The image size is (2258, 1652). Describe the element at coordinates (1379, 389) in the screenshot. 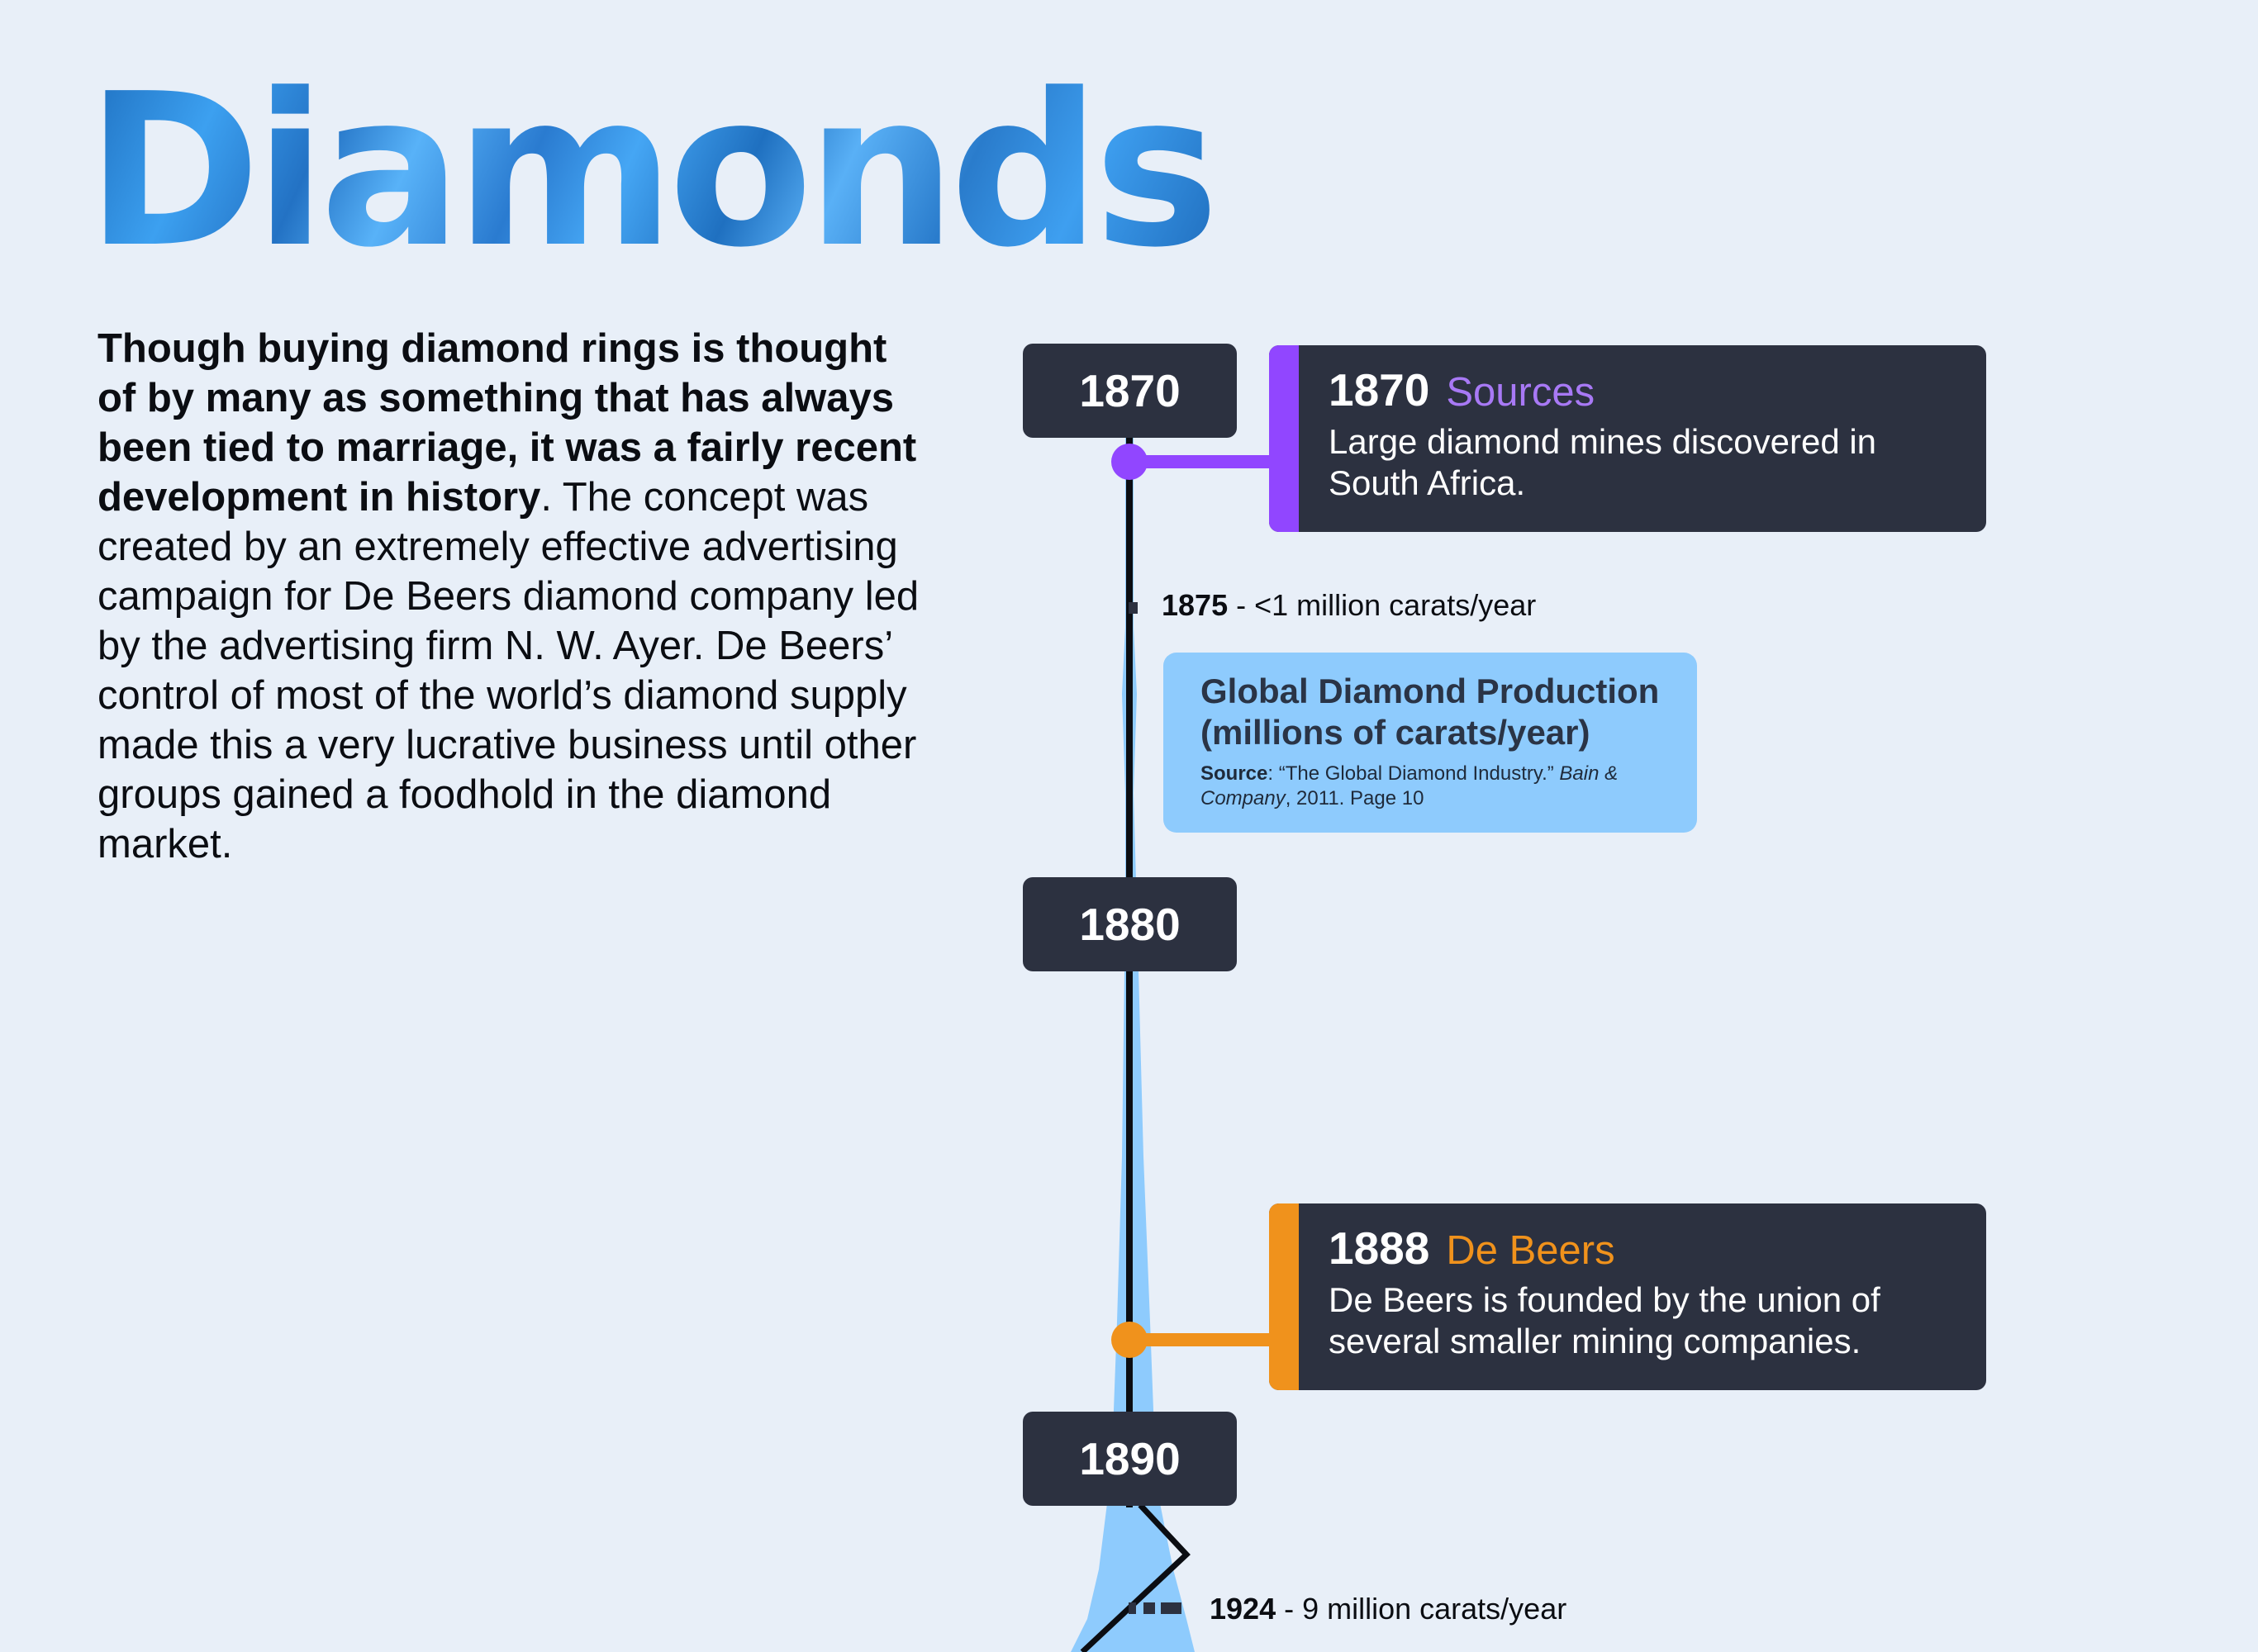

I see `event-year: 1870` at that location.